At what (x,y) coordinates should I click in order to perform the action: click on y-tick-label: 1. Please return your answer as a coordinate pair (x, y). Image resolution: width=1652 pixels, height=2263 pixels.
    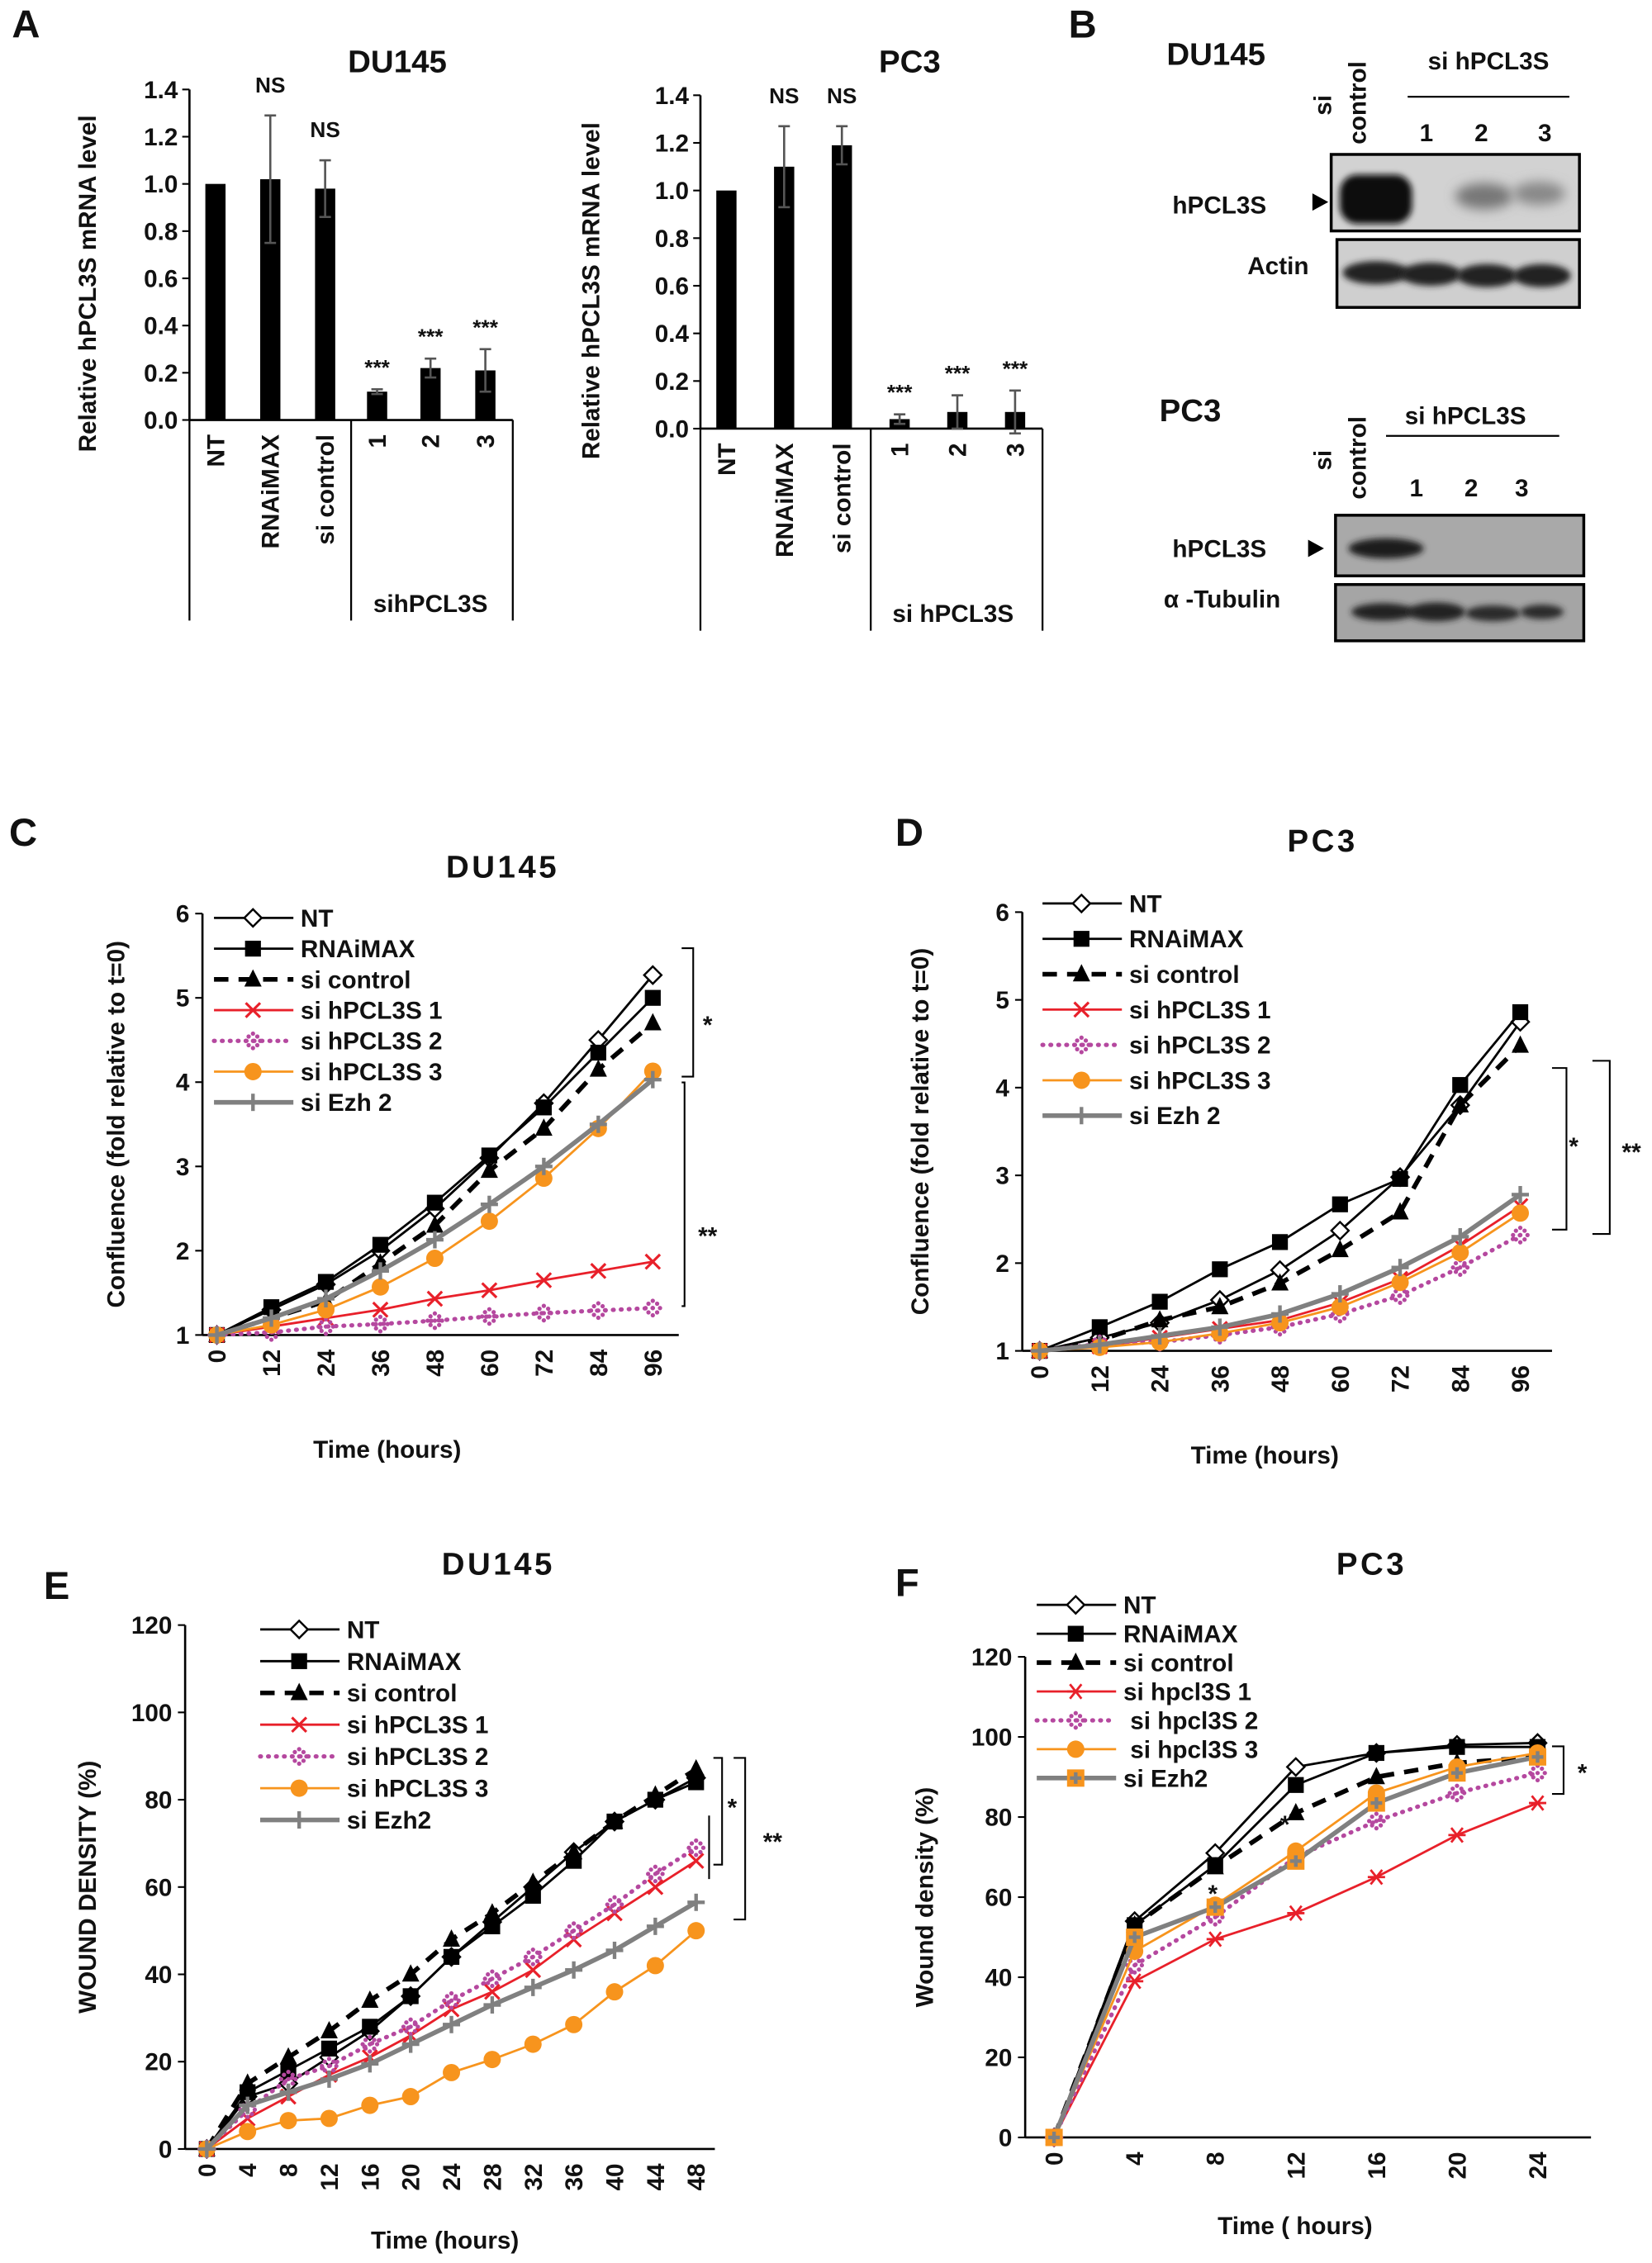
    Looking at the image, I should click on (183, 1336).